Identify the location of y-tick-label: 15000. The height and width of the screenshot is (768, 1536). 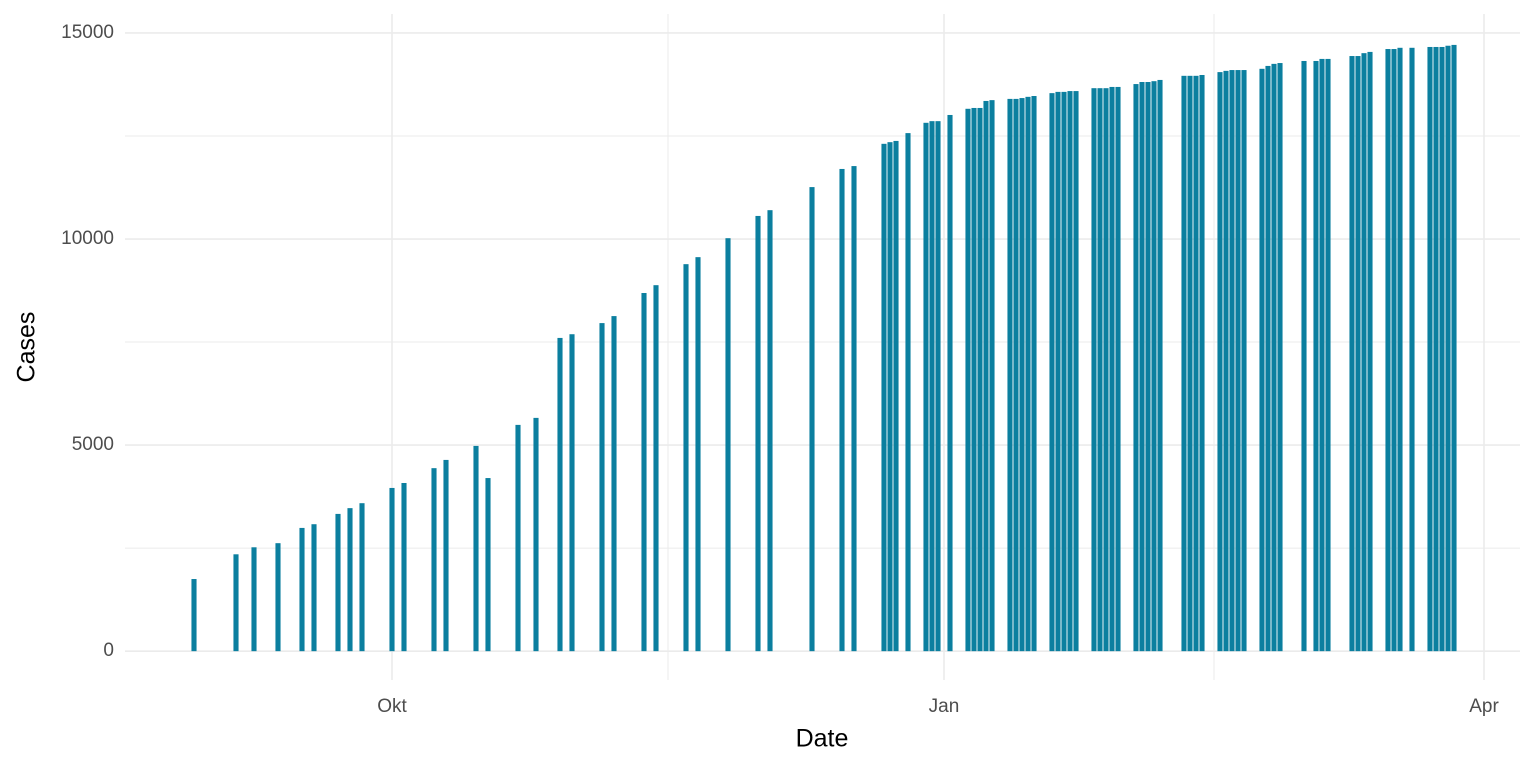
(87, 32).